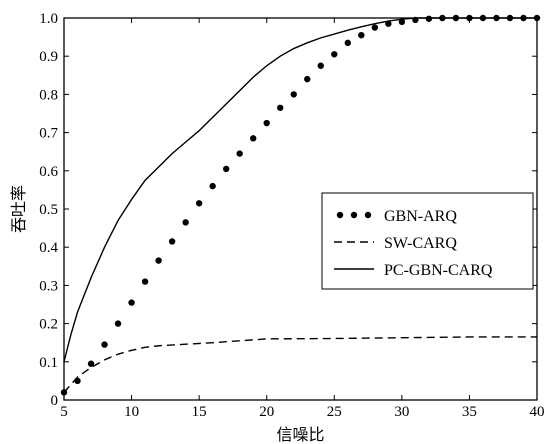  What do you see at coordinates (334, 412) in the screenshot?
I see `x-tick-label: 25` at bounding box center [334, 412].